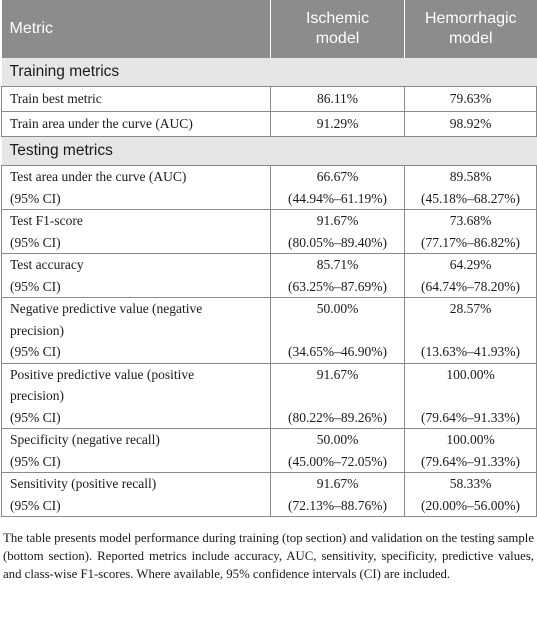  I want to click on metric-name: Test area under the curve (AUC), so click(98, 176).